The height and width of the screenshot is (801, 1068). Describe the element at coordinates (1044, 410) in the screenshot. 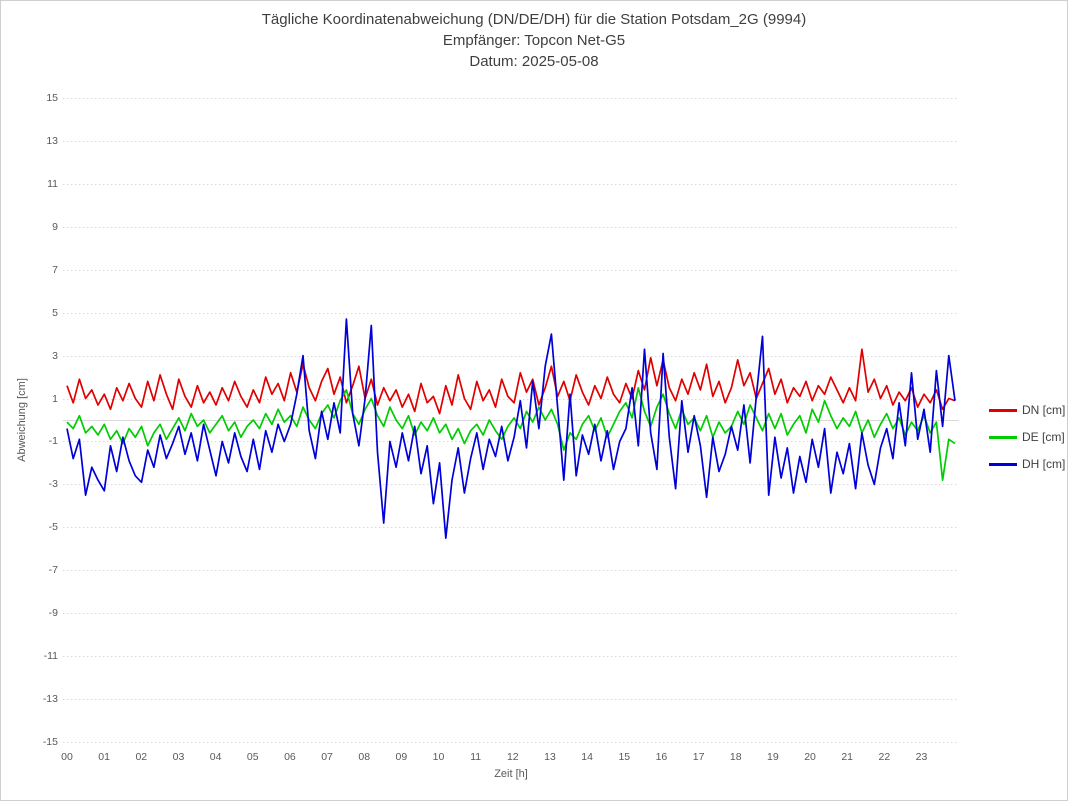

I see `legend-label-dn: DN [cm]` at that location.